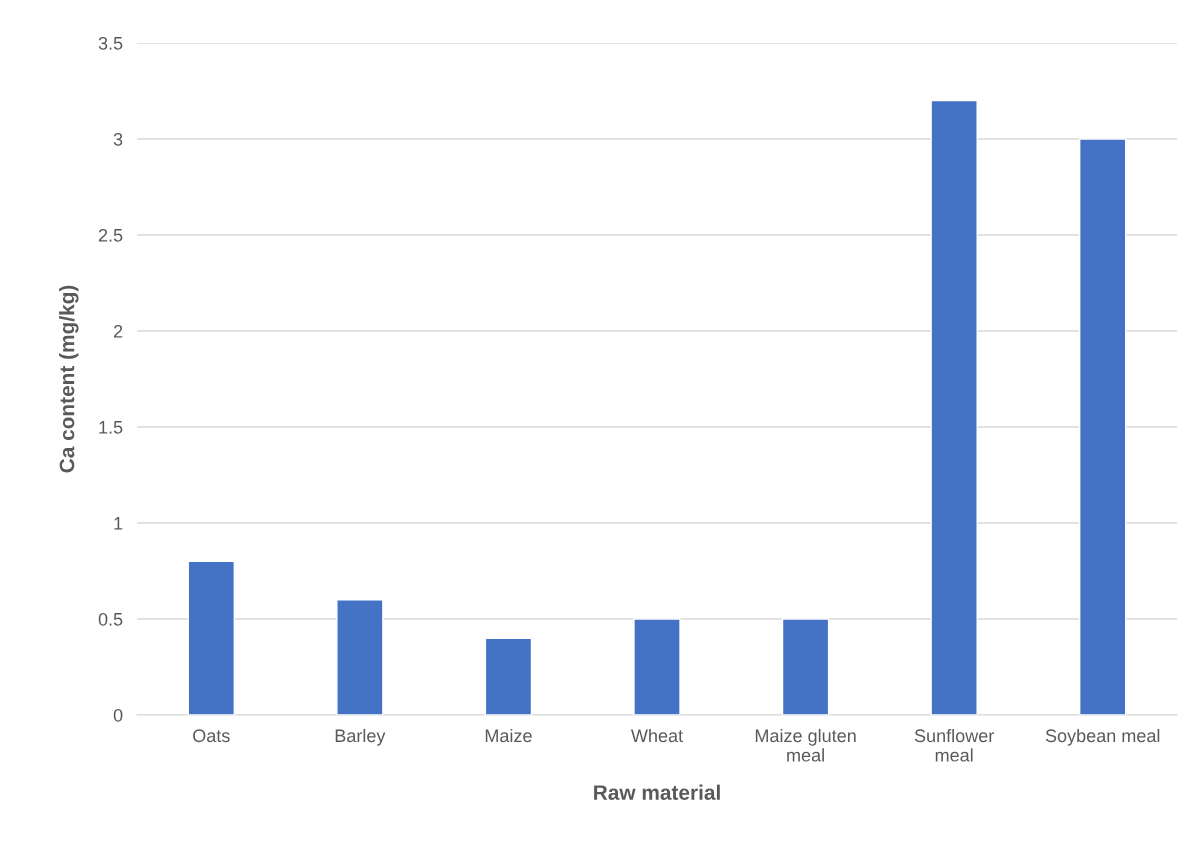 The image size is (1197, 856). I want to click on y-axis-title: Ca content (mg/kg), so click(69, 379).